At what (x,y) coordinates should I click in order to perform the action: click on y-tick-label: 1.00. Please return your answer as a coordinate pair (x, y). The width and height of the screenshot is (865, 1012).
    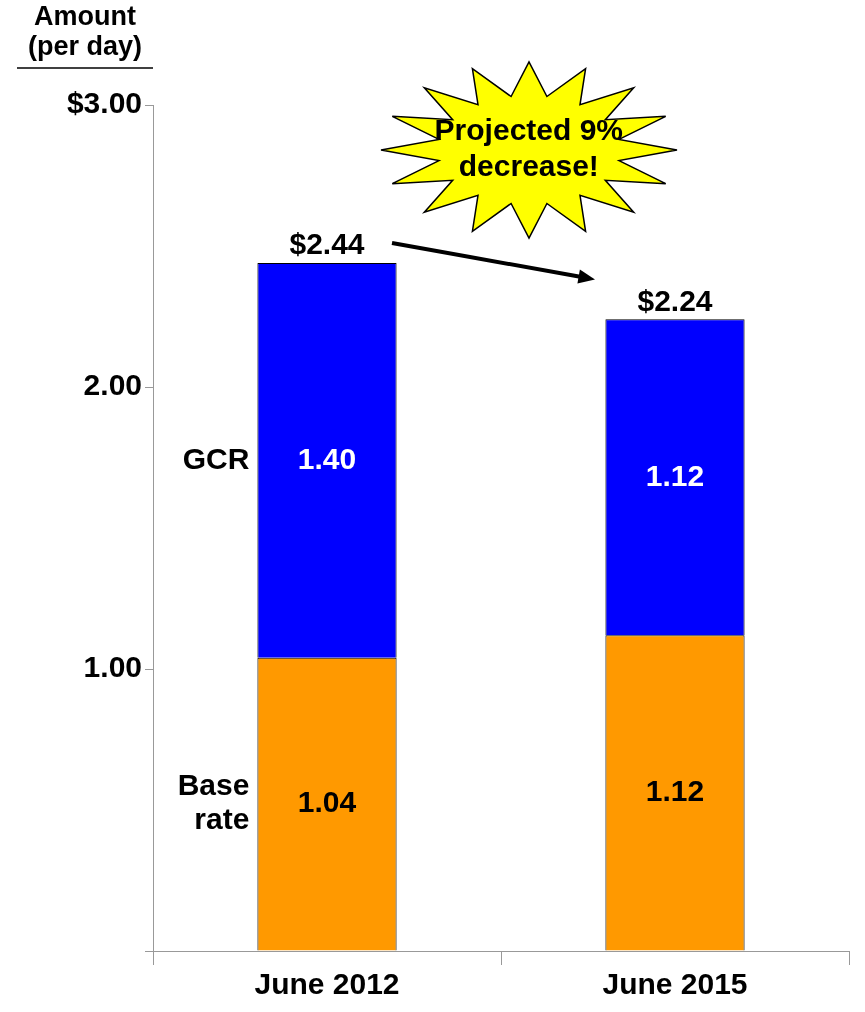
    Looking at the image, I should click on (112, 667).